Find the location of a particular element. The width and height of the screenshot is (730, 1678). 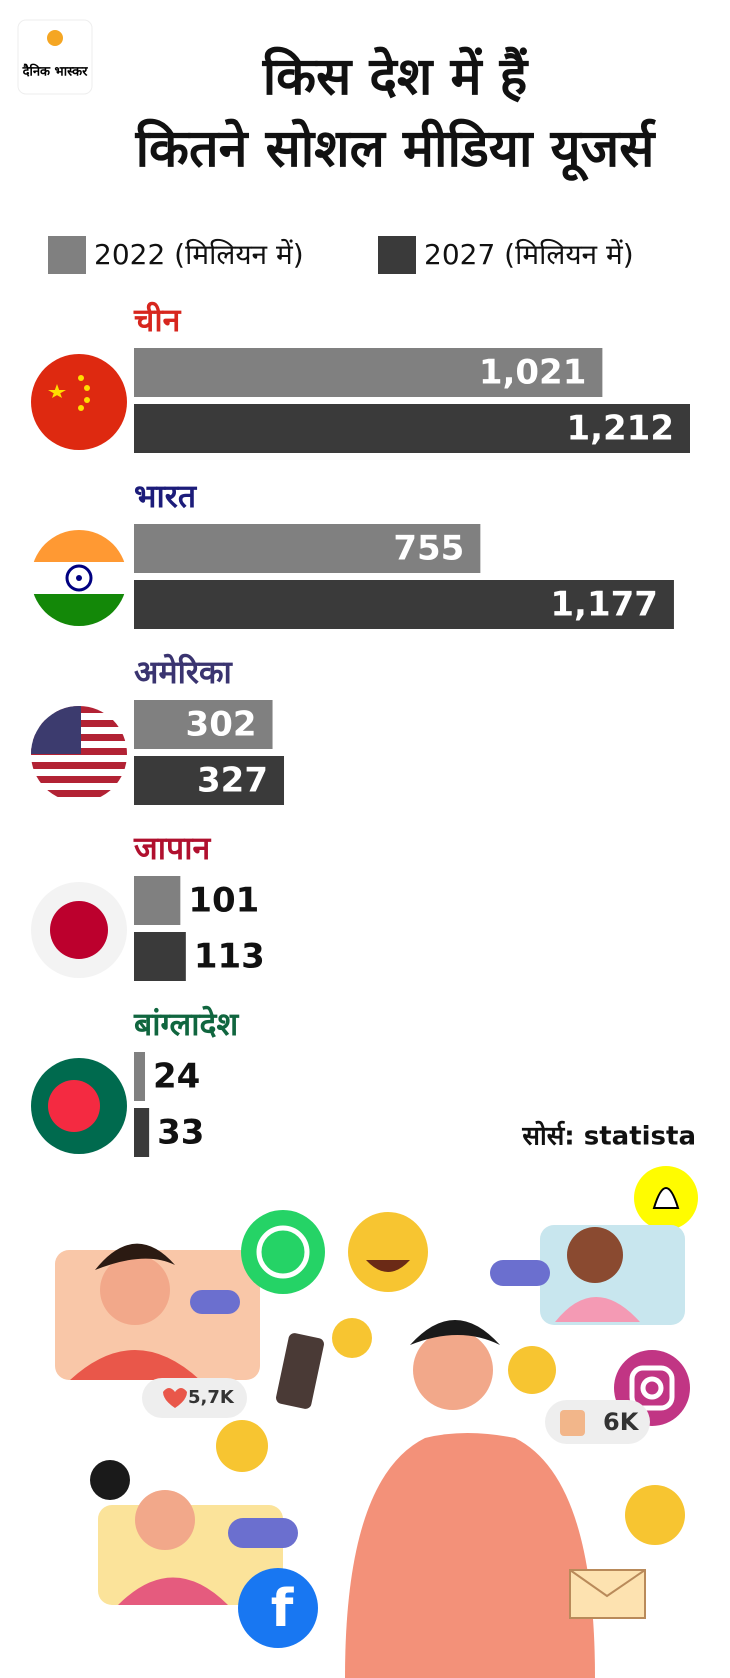

value-label: 1,212 is located at coordinates (620, 429).